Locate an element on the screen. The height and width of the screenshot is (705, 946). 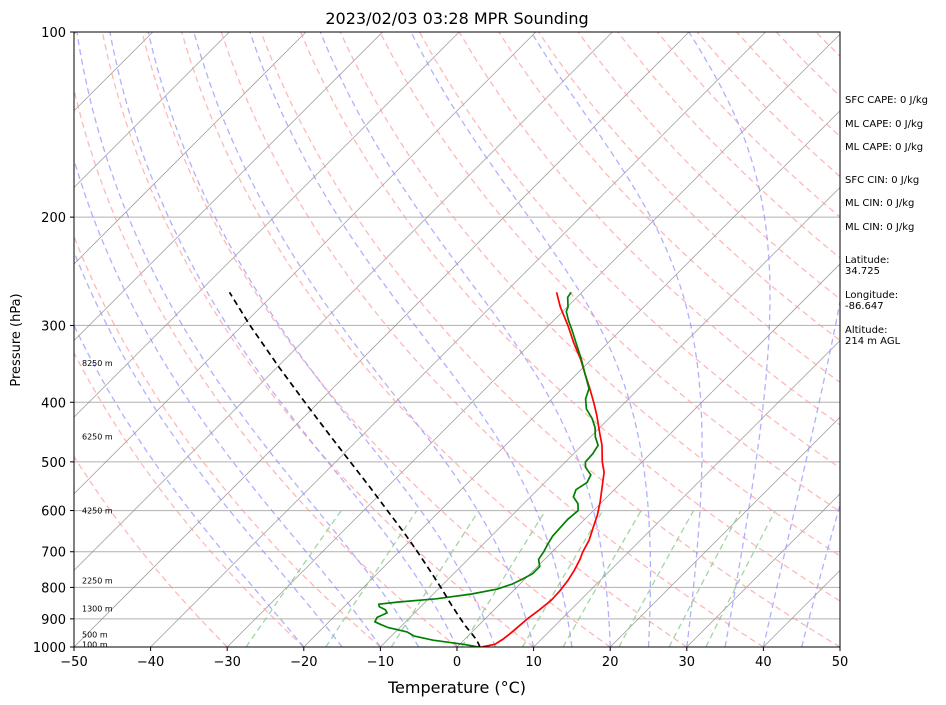
height-label: 4250 m is located at coordinates (97, 511).